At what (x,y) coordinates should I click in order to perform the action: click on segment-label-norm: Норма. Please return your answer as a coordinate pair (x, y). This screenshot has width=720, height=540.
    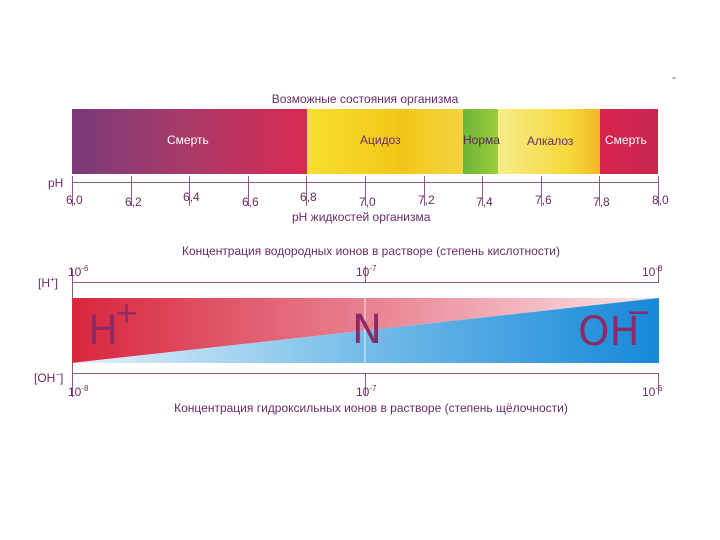
    Looking at the image, I should click on (481, 140).